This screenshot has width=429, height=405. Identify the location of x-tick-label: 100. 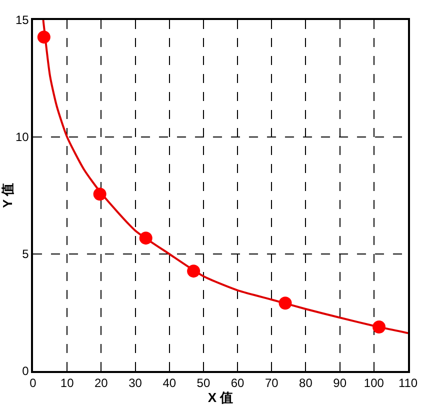
(374, 383).